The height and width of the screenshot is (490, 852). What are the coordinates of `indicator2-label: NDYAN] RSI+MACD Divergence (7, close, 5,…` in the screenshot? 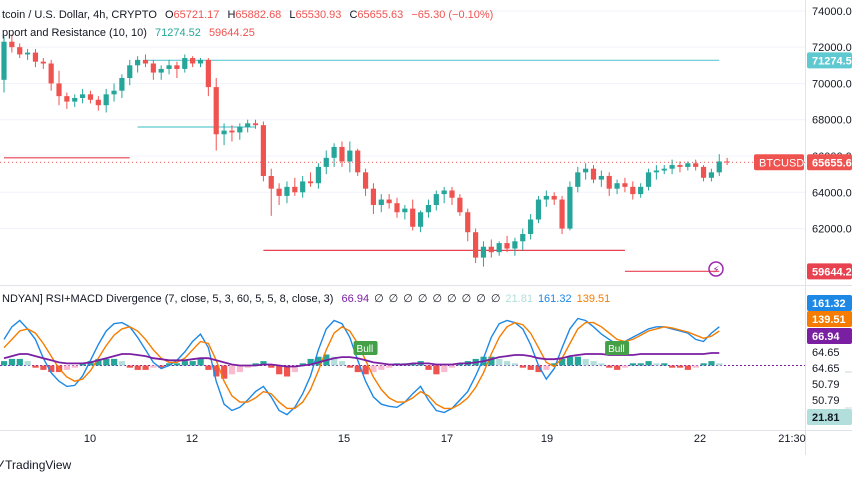 It's located at (168, 299).